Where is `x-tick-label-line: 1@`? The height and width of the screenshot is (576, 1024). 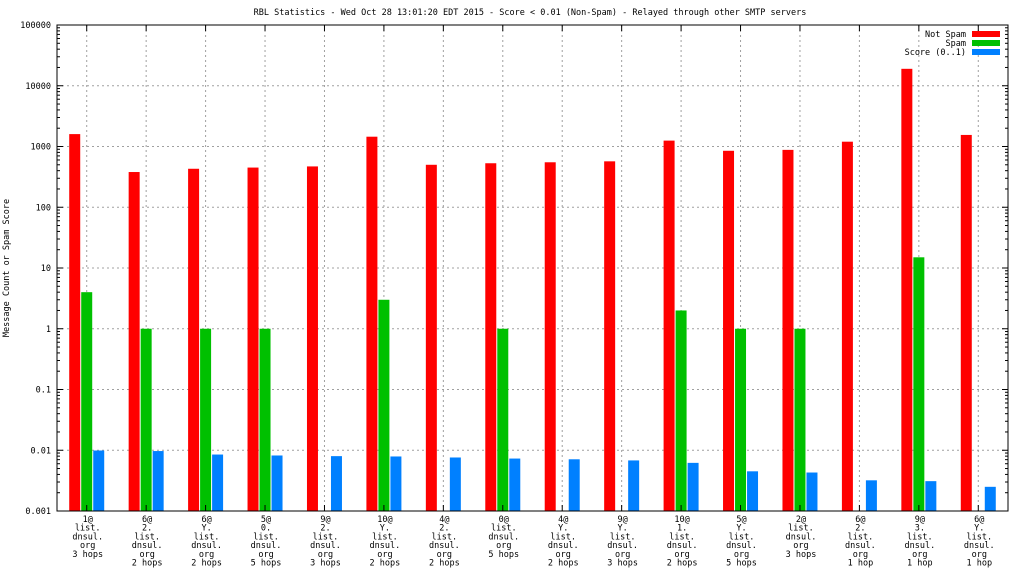 x-tick-label-line: 1@ is located at coordinates (88, 520).